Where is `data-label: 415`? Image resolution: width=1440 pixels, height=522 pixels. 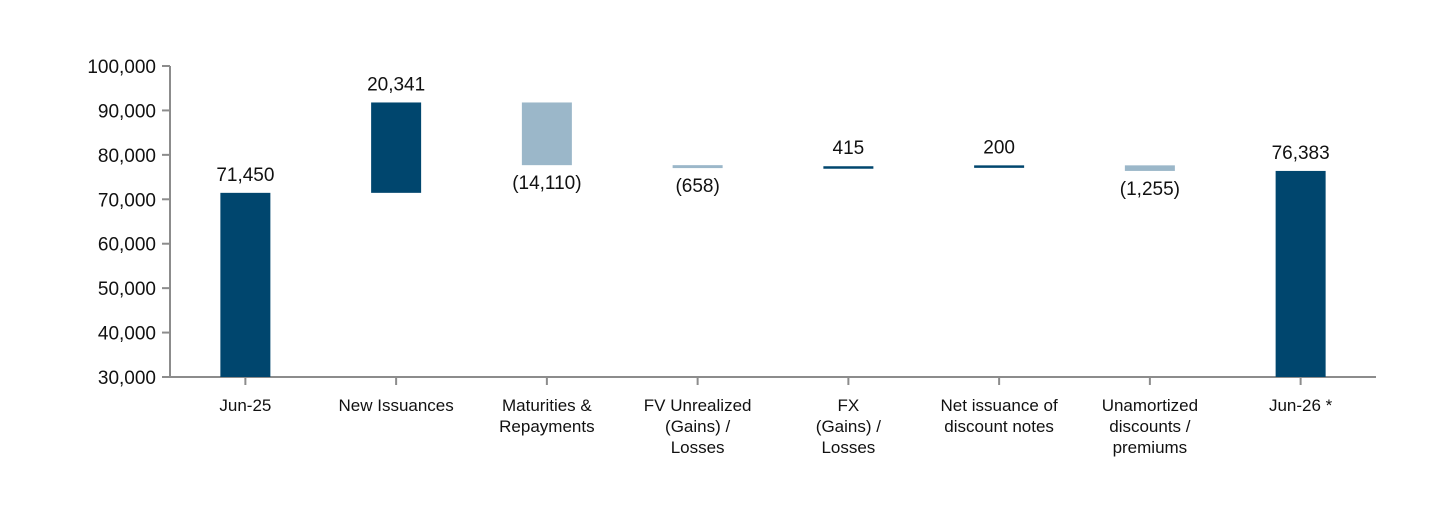 data-label: 415 is located at coordinates (849, 148).